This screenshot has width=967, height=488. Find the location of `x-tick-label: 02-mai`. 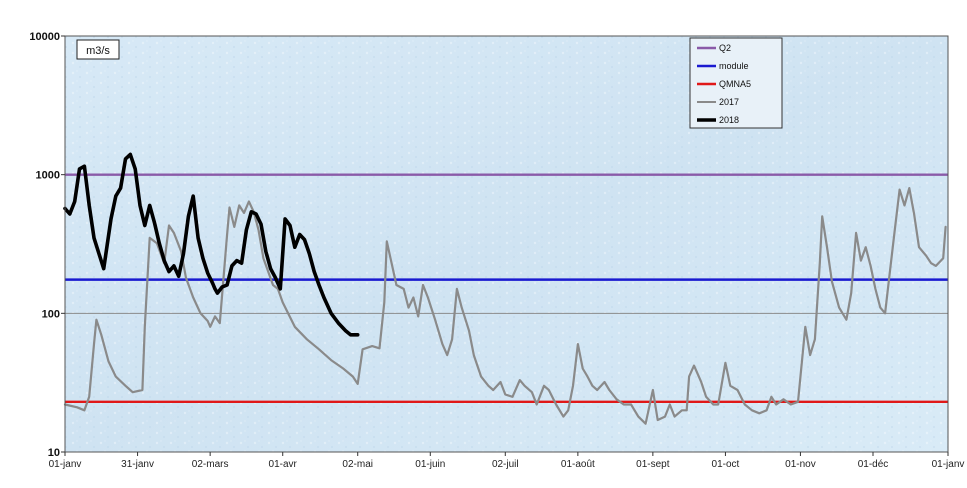

x-tick-label: 02-mai is located at coordinates (357, 464).